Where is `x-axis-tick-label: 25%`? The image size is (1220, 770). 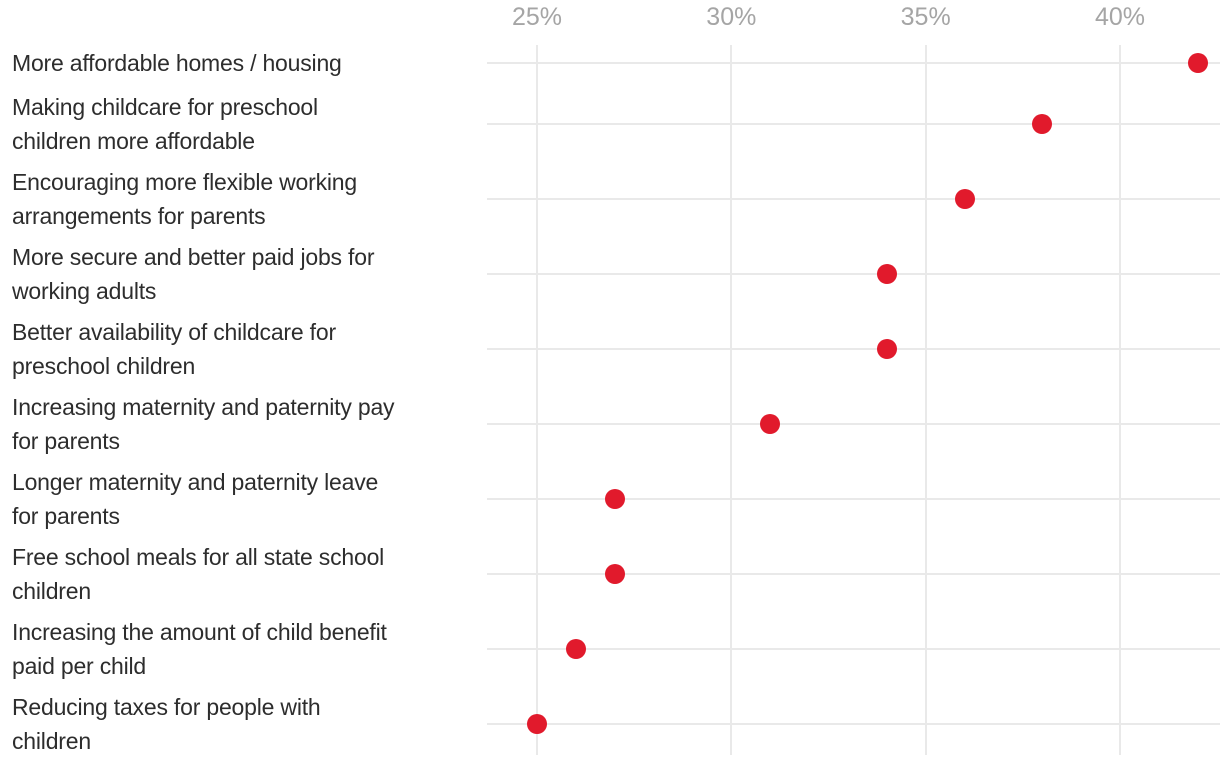 x-axis-tick-label: 25% is located at coordinates (537, 17).